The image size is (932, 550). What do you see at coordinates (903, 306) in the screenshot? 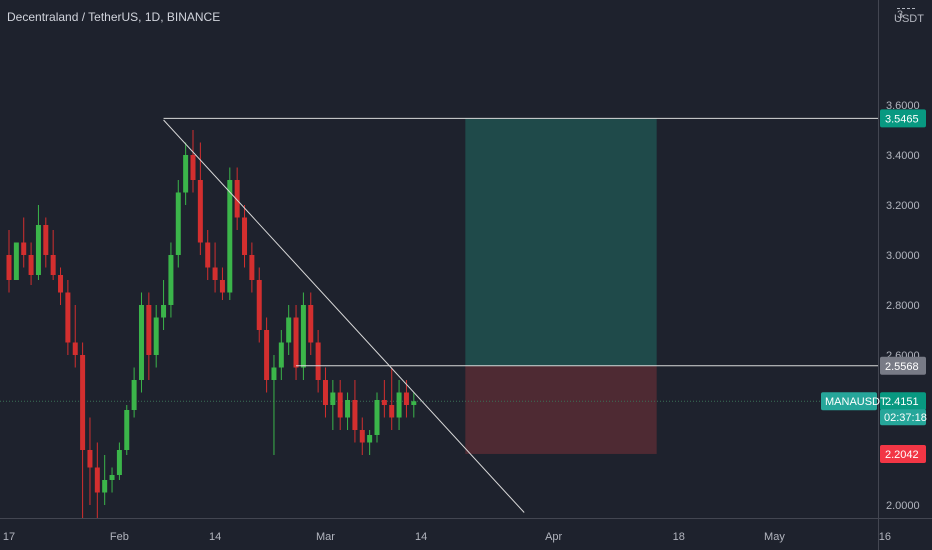
I see `y-tick-label: 2.8000` at bounding box center [903, 306].